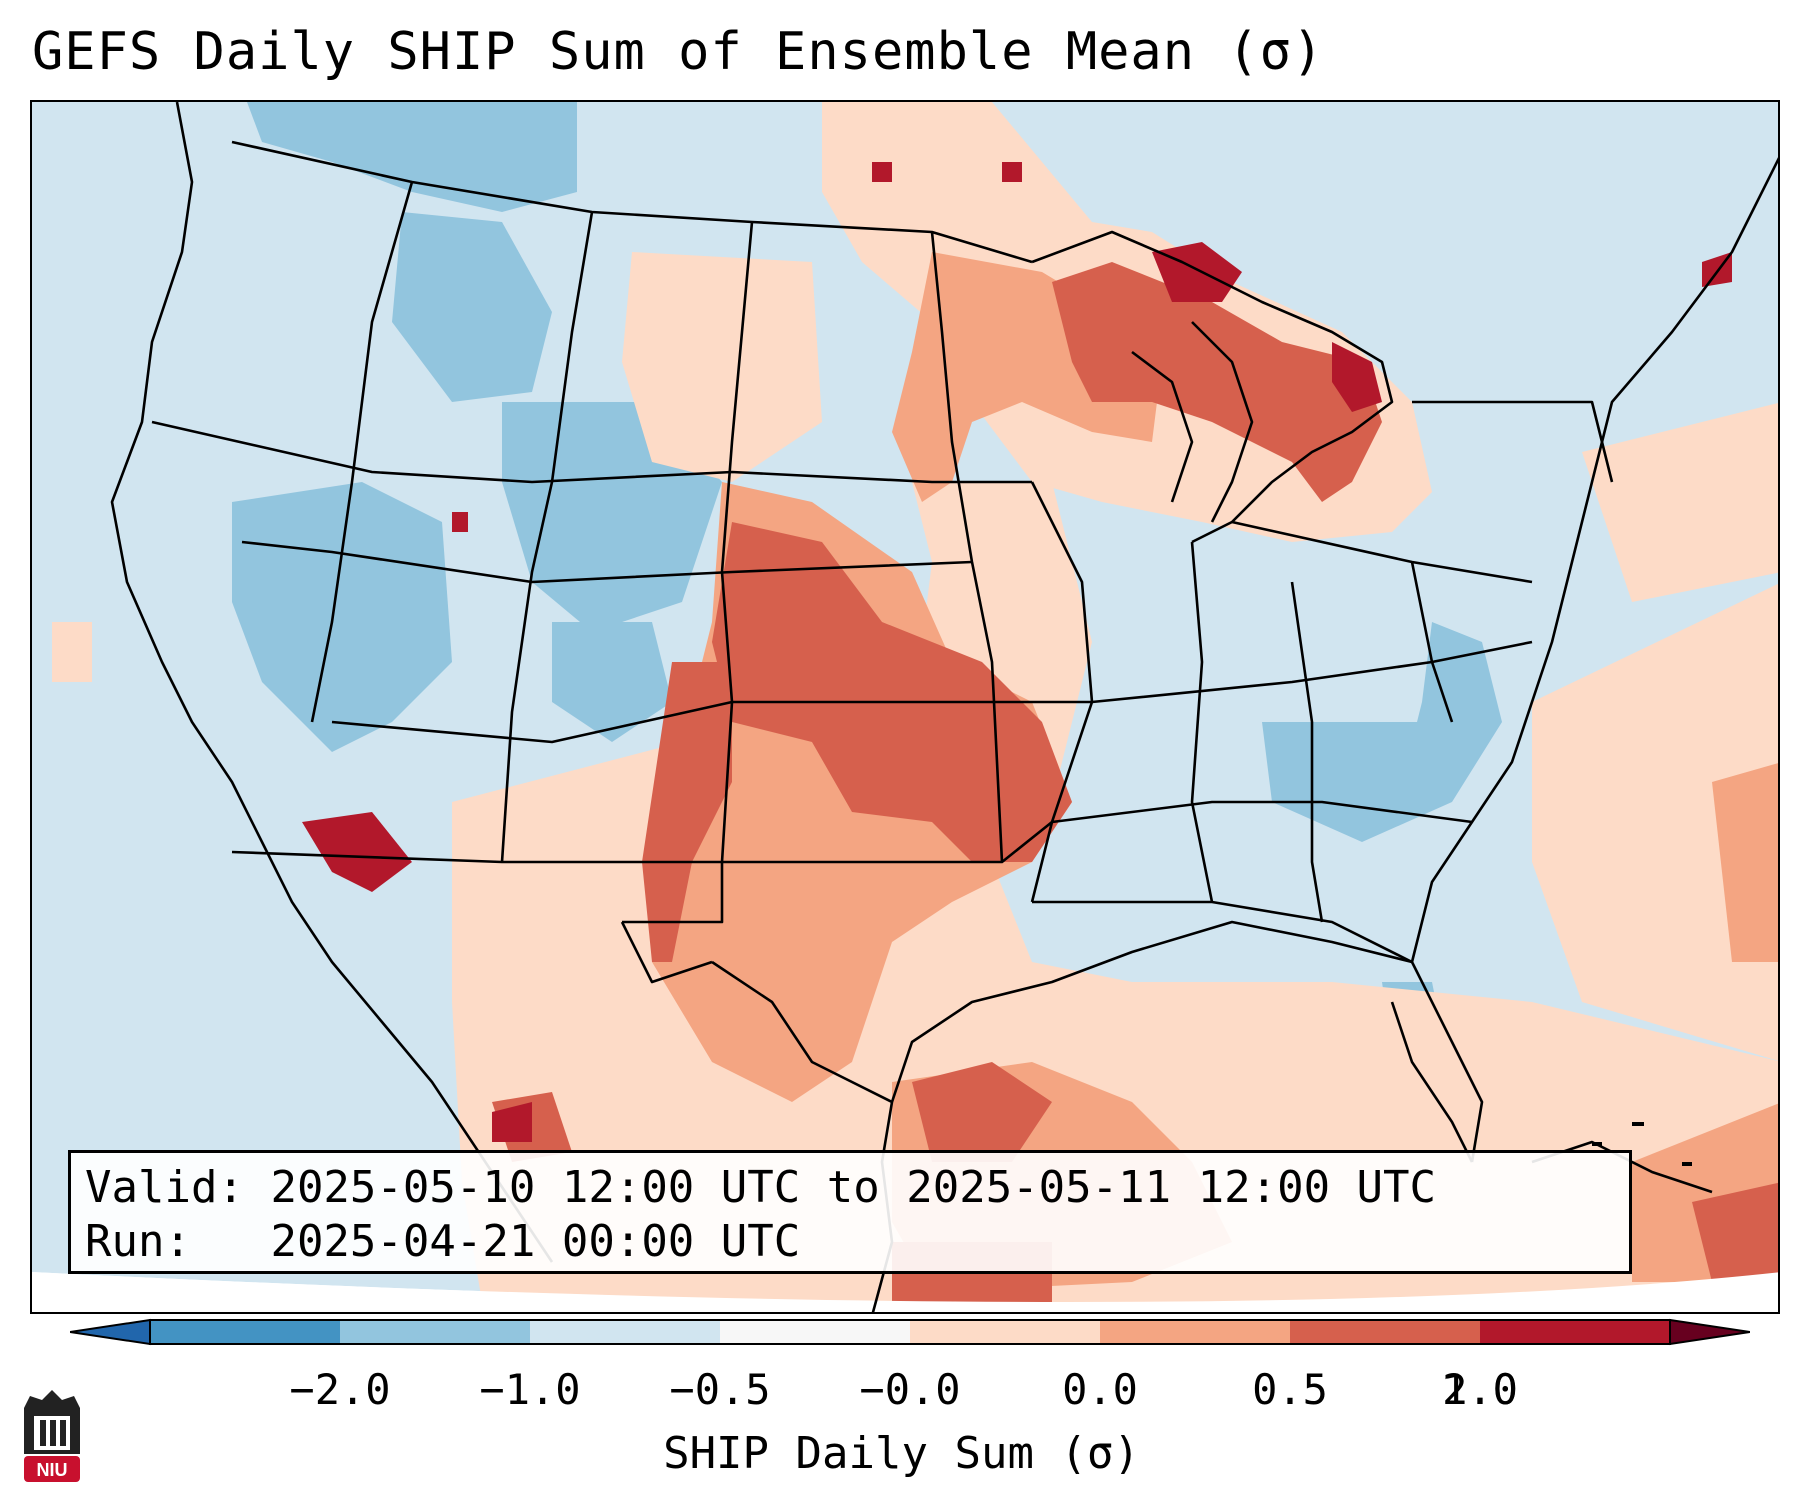 The height and width of the screenshot is (1506, 1803). I want to click on colorbar-tick-label: 0.0, so click(1100, 1389).